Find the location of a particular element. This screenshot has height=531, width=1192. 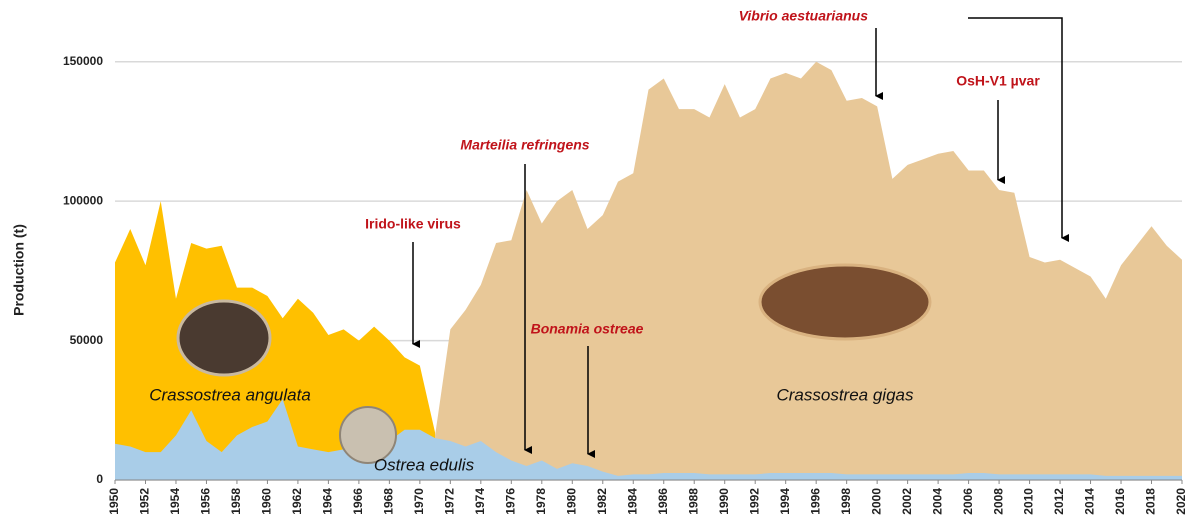

x-tick-label: 1958 is located at coordinates (236, 501).